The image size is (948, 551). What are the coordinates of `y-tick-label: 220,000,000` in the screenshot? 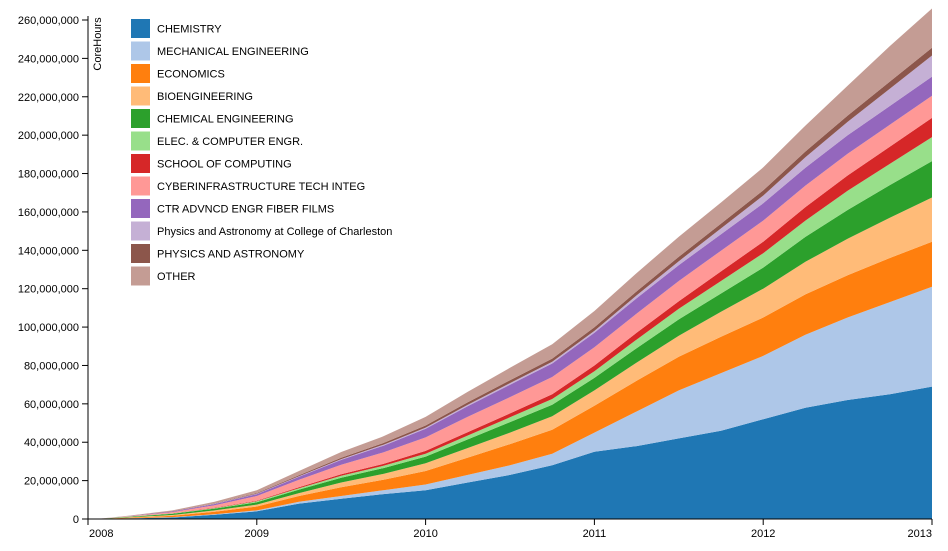 It's located at (48, 98).